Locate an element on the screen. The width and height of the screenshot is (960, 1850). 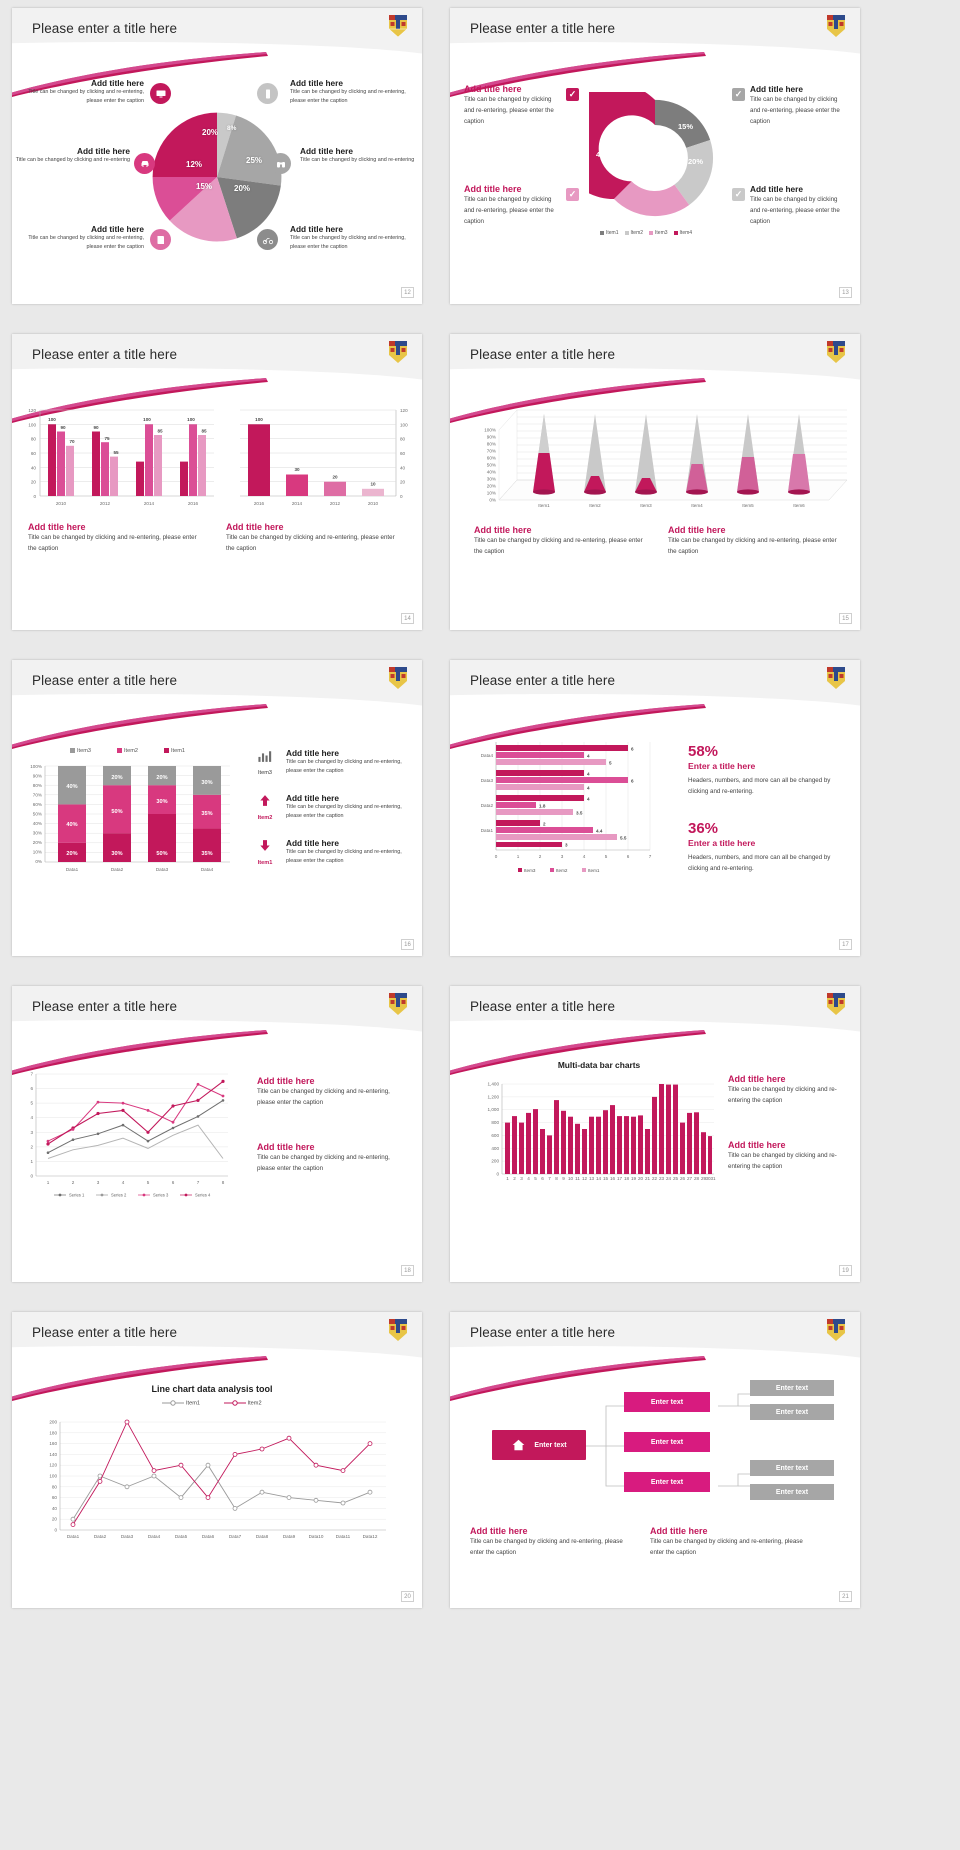
flow-mid-node-2: Enter text is located at coordinates (667, 1482).